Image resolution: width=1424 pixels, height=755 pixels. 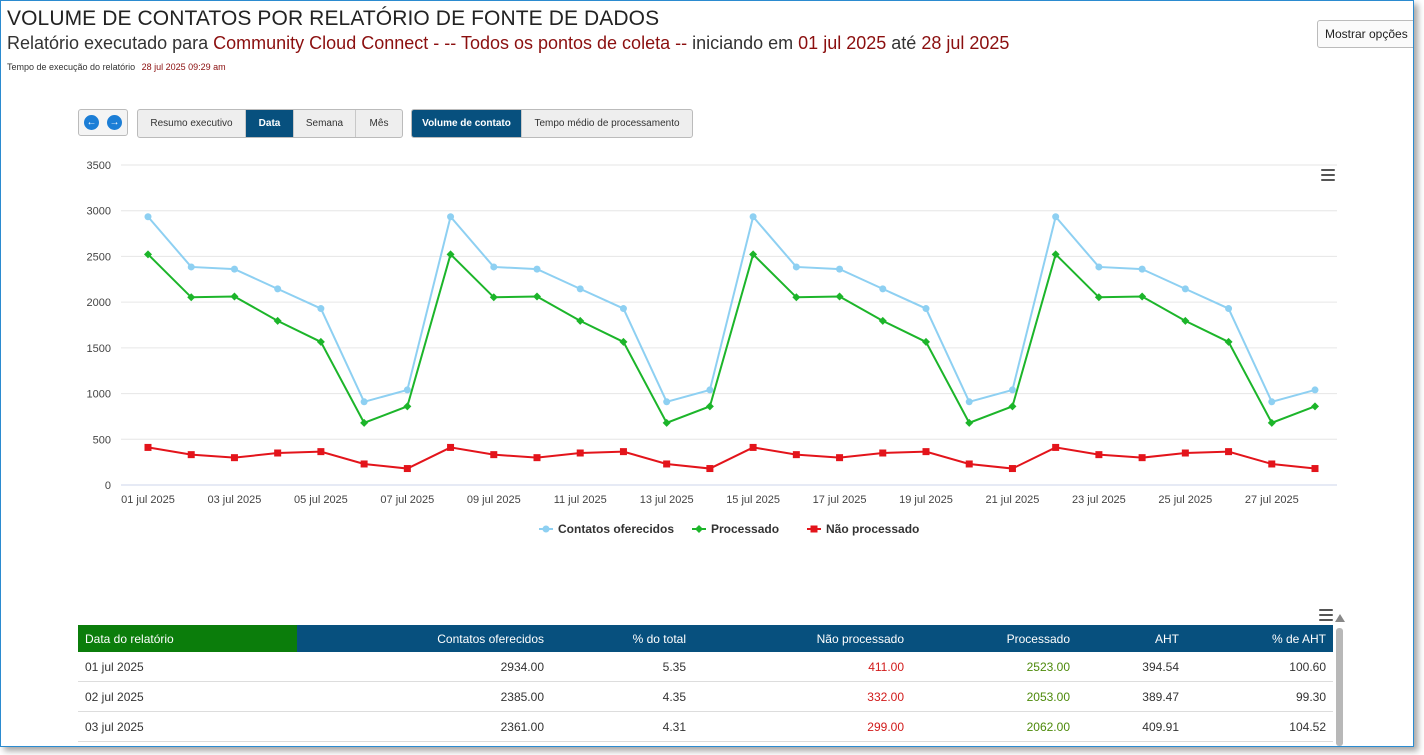 I want to click on cell-pct-total: 4.31, so click(x=622, y=726).